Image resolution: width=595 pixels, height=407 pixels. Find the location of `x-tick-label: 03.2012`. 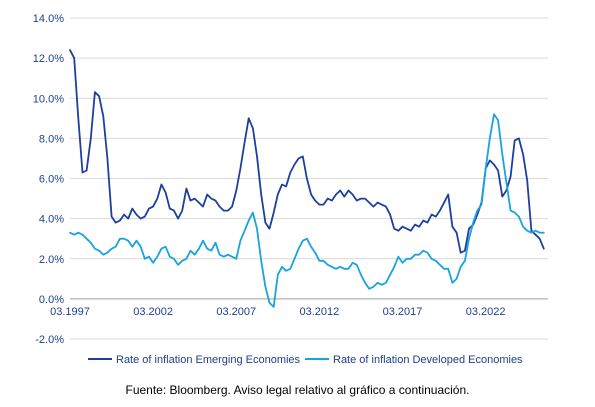

x-tick-label: 03.2012 is located at coordinates (320, 312).